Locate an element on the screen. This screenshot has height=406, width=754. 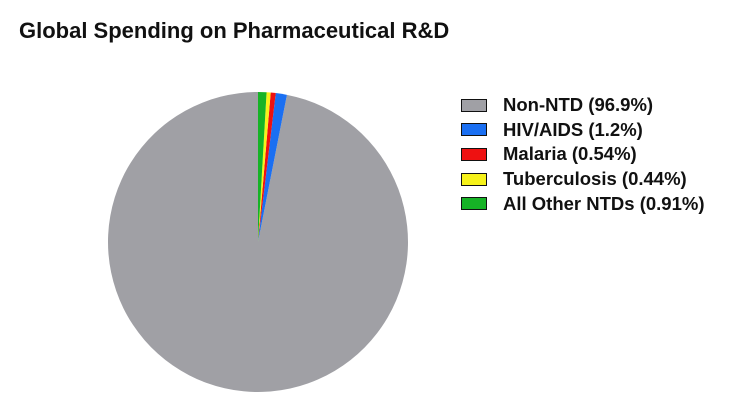
legend-swatch-malaria is located at coordinates (474, 154).